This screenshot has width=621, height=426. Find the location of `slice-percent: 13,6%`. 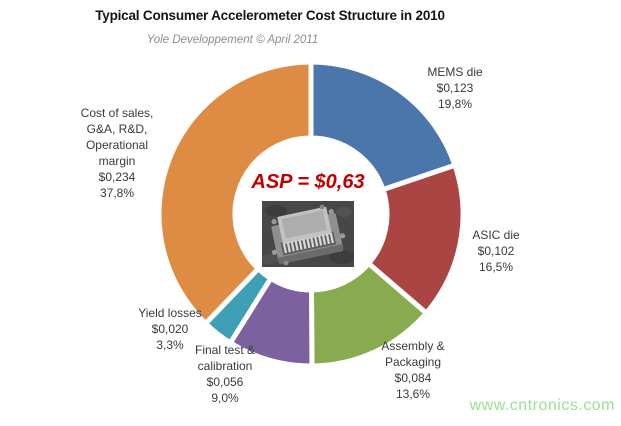

slice-percent: 13,6% is located at coordinates (413, 394).